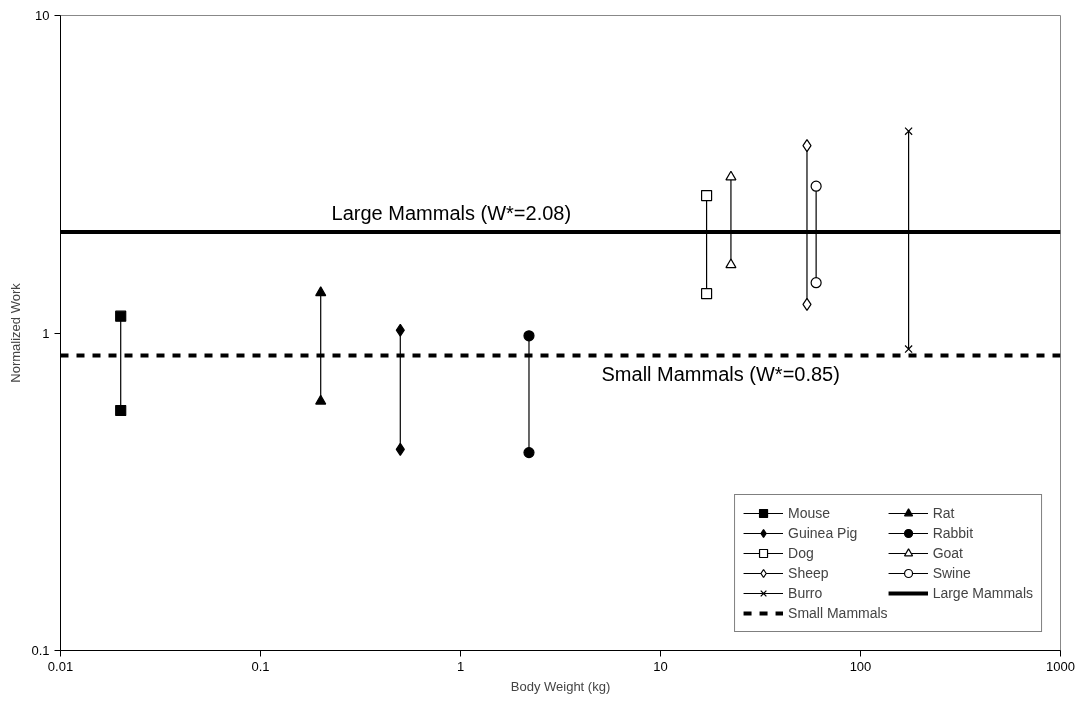  I want to click on legend-label: Guinea Pig, so click(823, 533).